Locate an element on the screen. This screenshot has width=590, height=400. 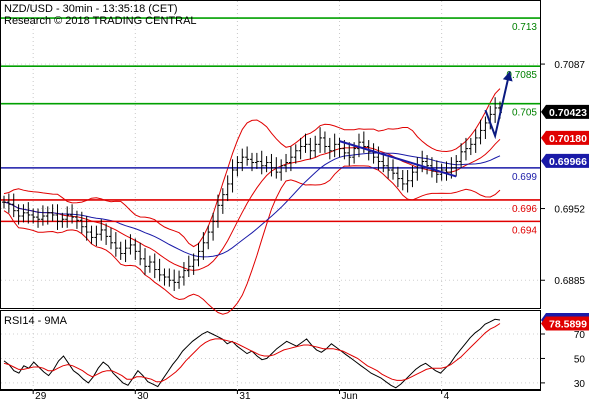
chart-header-line1: NZD/USD - 30min - 13:35:18 (CET) is located at coordinates (91, 9).